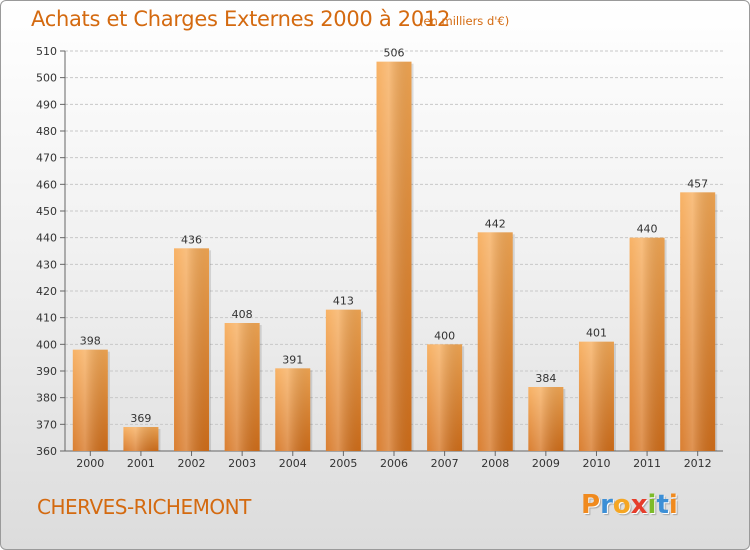 The image size is (750, 550). Describe the element at coordinates (46, 451) in the screenshot. I see `y-tick-label: 360` at that location.